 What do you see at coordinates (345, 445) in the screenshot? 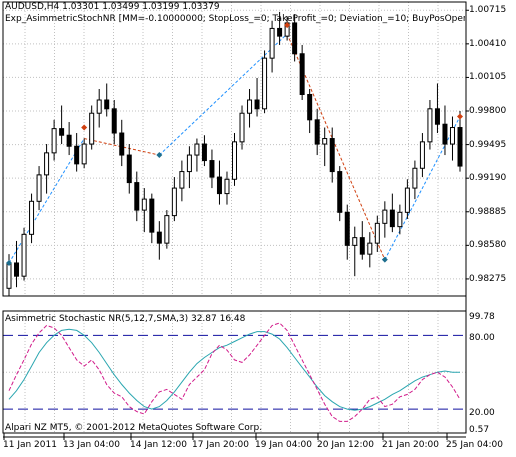
I see `time-axis-label: 20 Jan 12:00` at bounding box center [345, 445].